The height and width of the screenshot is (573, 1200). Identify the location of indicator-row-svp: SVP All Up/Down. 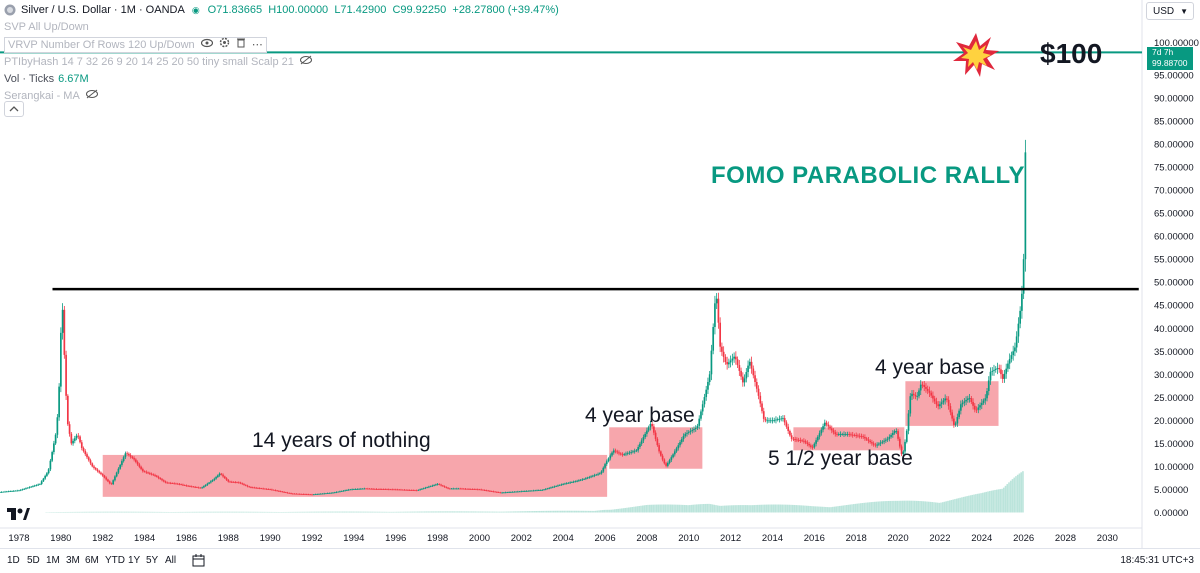
(281, 27).